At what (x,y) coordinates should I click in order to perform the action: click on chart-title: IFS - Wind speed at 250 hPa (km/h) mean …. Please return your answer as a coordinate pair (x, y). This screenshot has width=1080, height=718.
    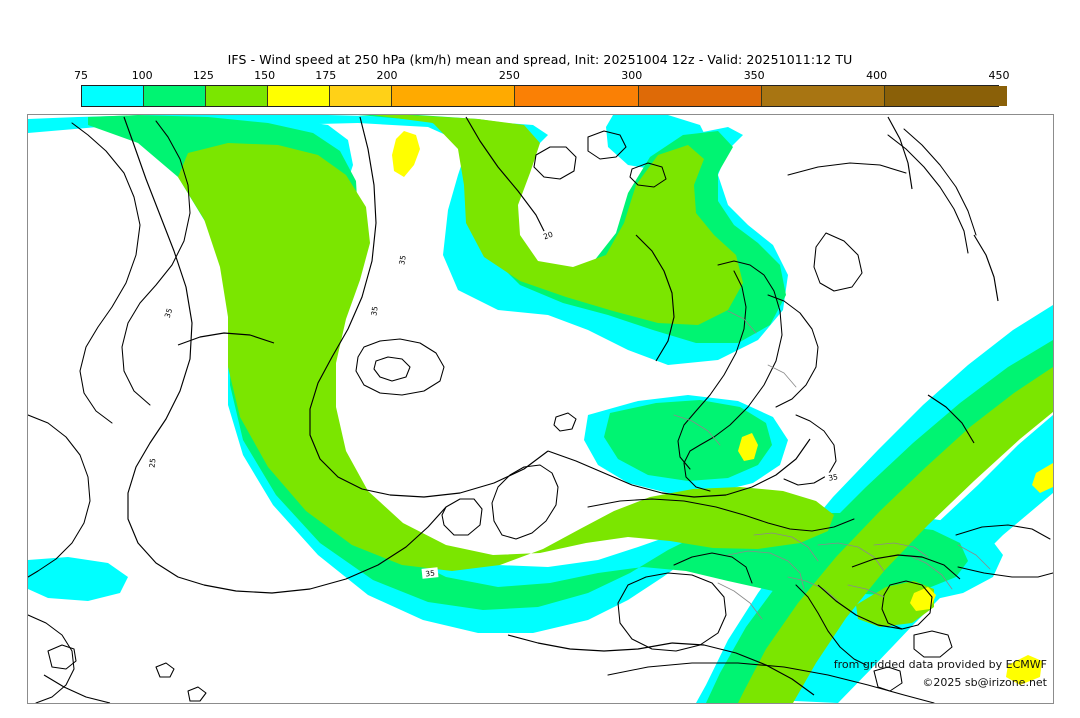
    Looking at the image, I should click on (540, 59).